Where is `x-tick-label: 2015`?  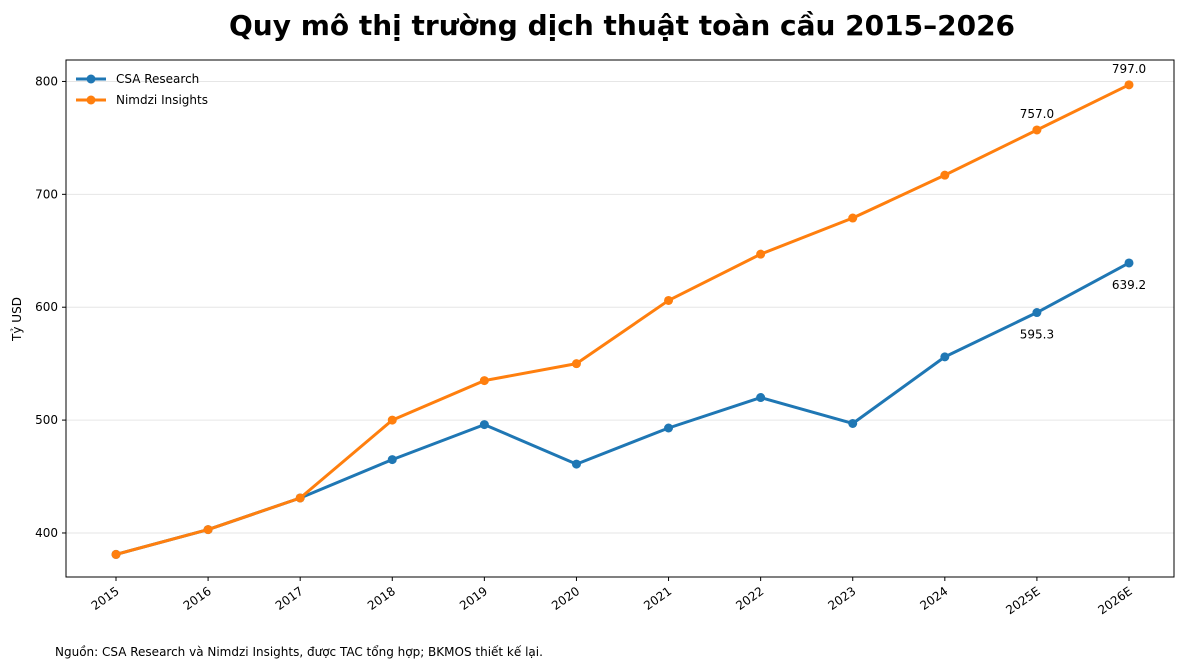 x-tick-label: 2015 is located at coordinates (105, 598).